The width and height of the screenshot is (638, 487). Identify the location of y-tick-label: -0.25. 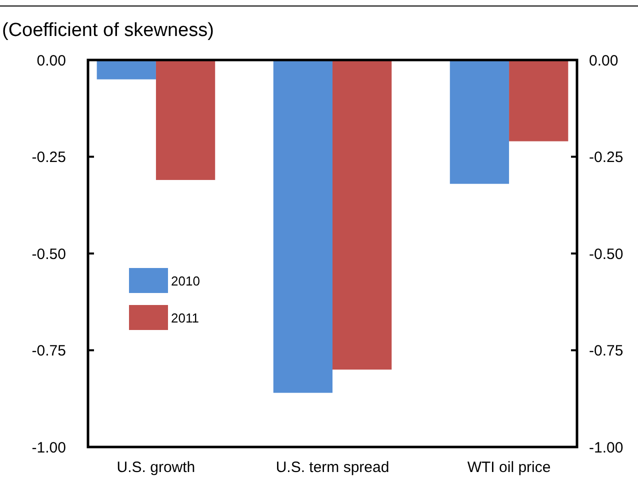
(49, 157).